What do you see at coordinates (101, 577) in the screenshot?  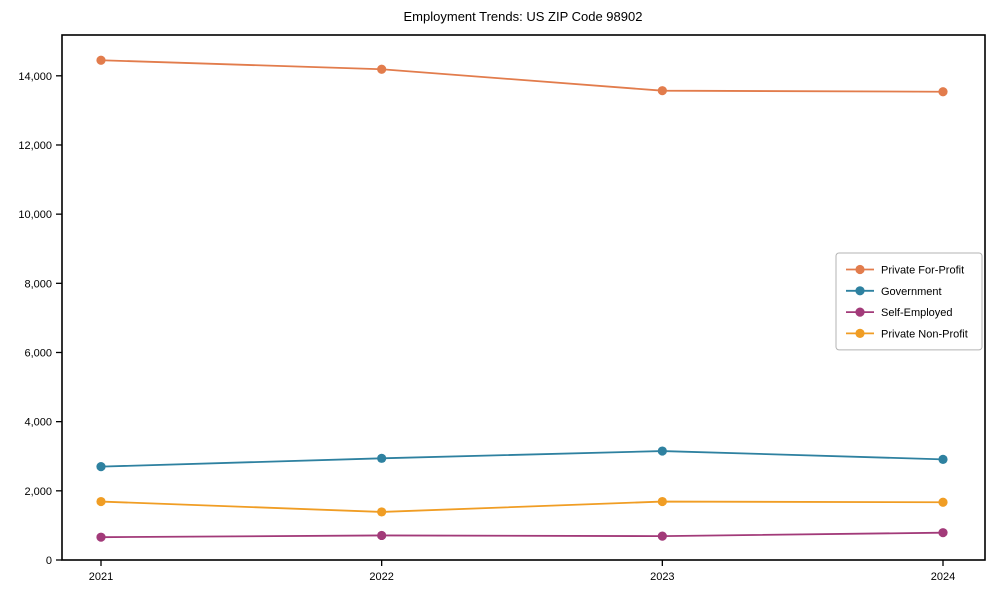 I see `x-tick-label: 2021` at bounding box center [101, 577].